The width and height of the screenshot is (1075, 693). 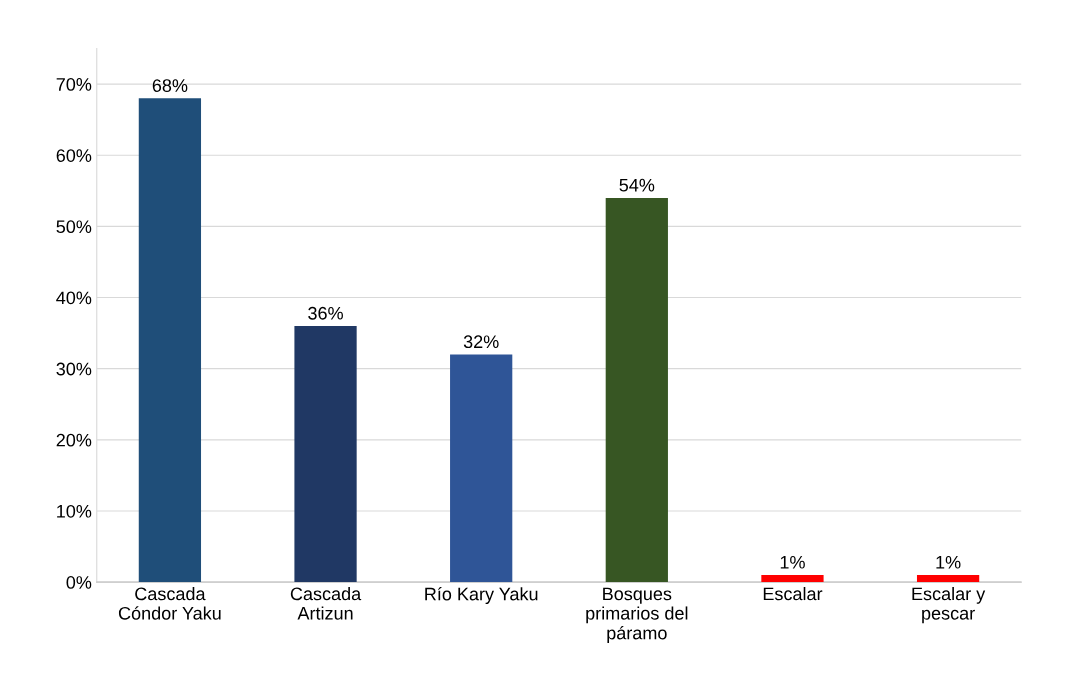 What do you see at coordinates (74, 440) in the screenshot?
I see `y-tick-label: 20%` at bounding box center [74, 440].